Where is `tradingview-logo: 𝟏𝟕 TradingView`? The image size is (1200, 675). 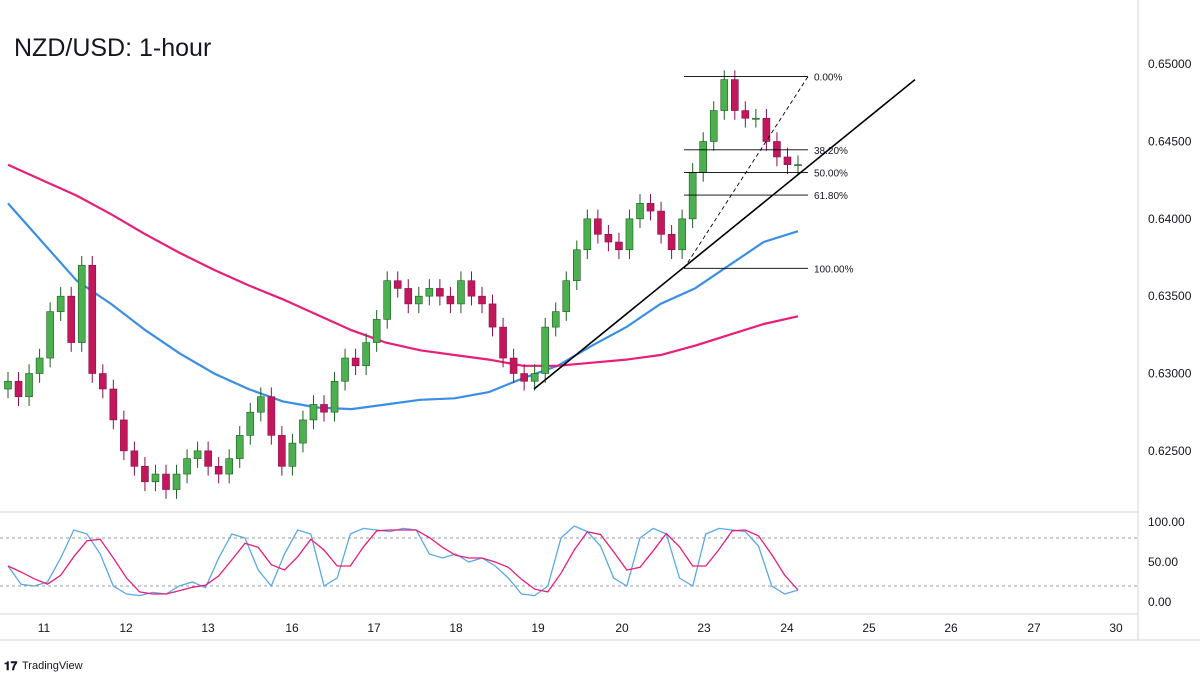
tradingview-logo: 𝟏𝟕 TradingView is located at coordinates (43, 666).